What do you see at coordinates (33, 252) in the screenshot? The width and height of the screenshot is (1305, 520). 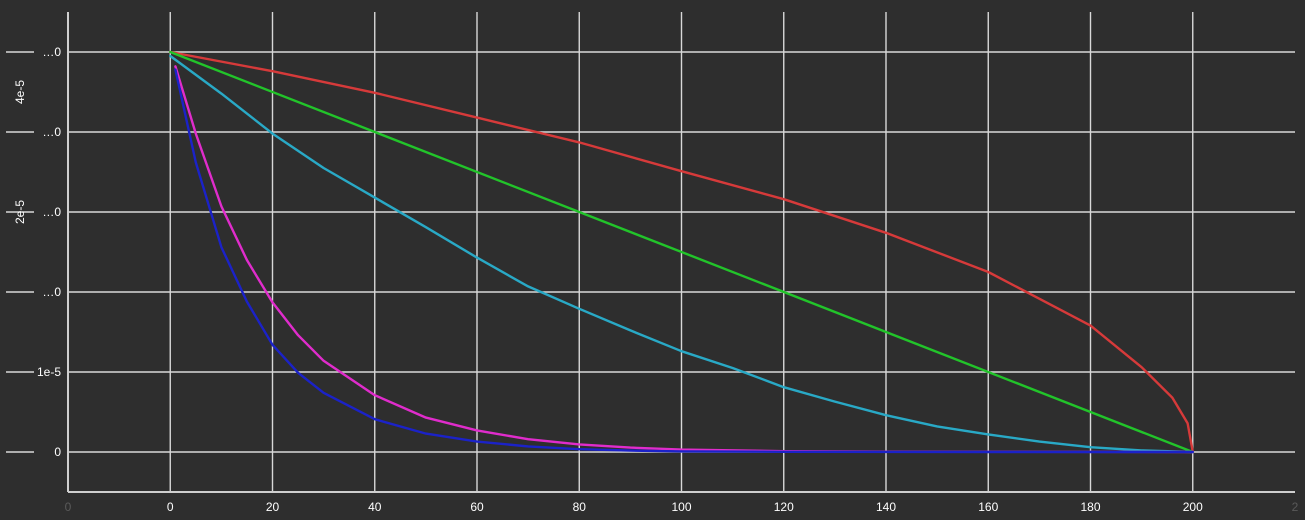 I see `y-tick-labels: 0 1e-5 …0 …0 …0 …0` at bounding box center [33, 252].